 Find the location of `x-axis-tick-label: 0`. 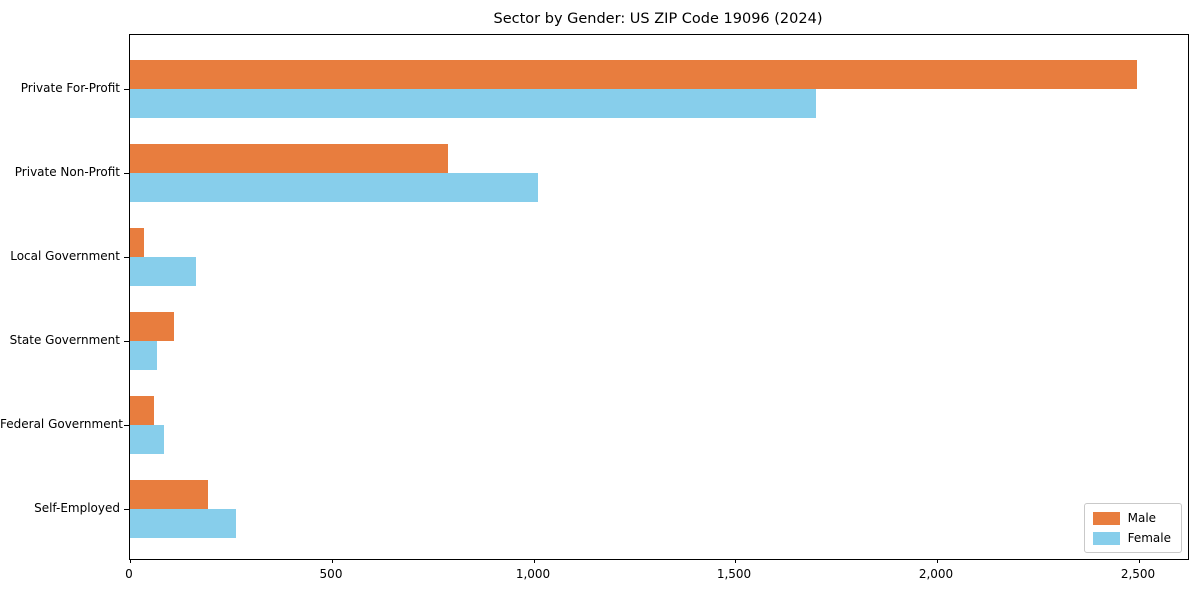

x-axis-tick-label: 0 is located at coordinates (129, 574).